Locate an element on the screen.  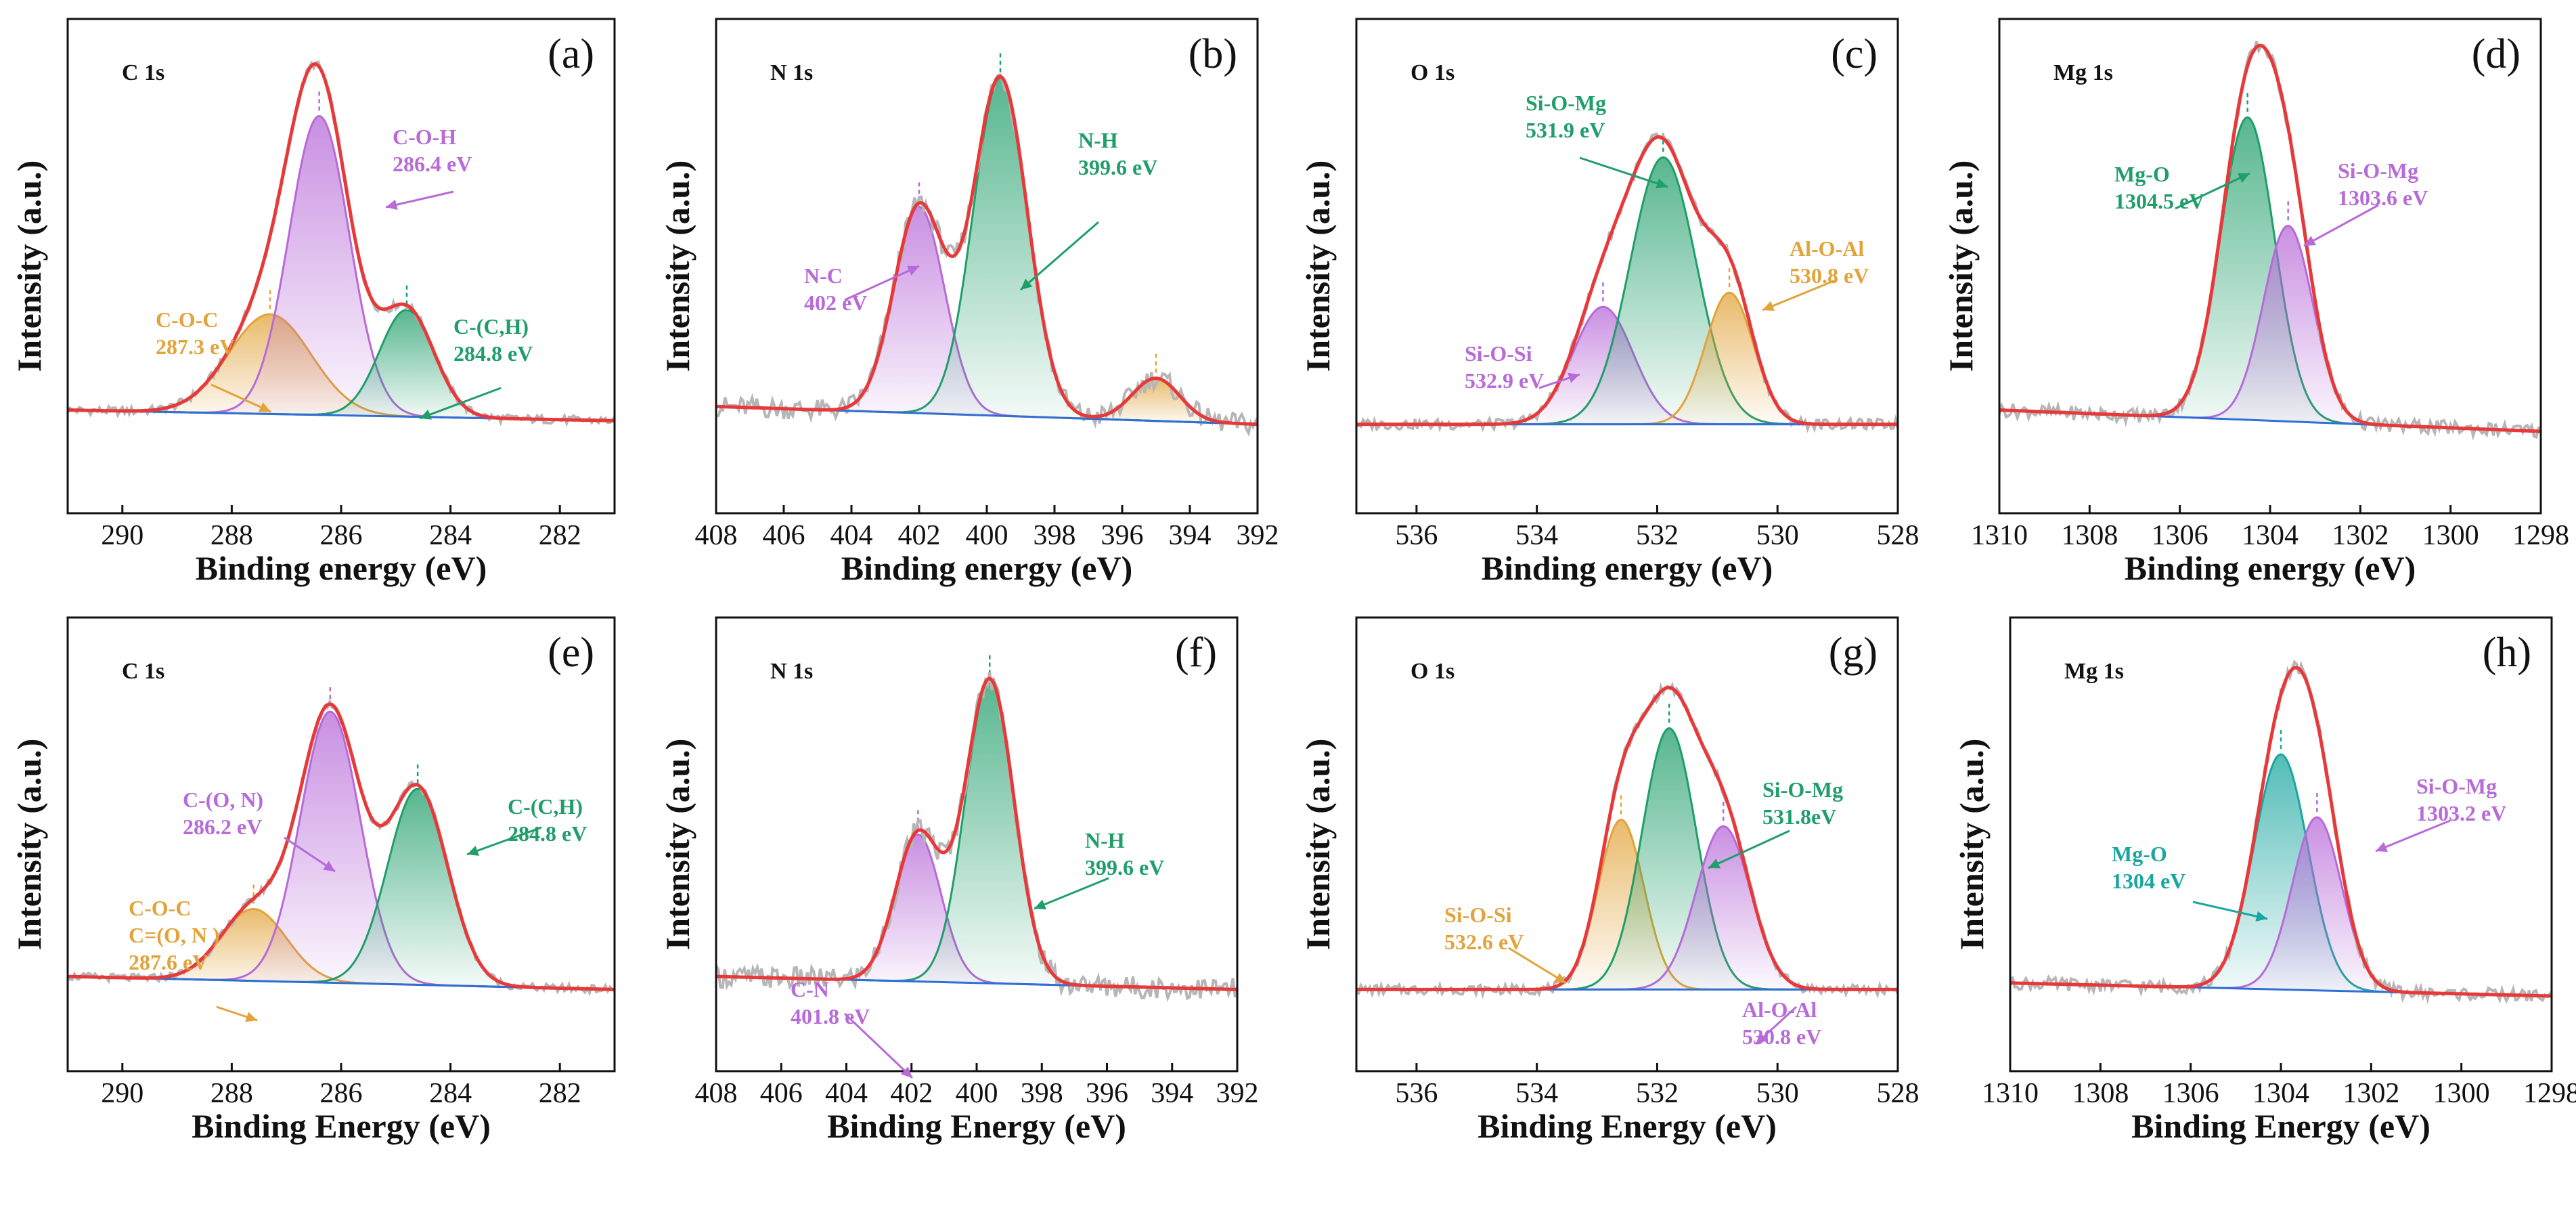
peak-annotation-text: 287.6 eV is located at coordinates (168, 962).